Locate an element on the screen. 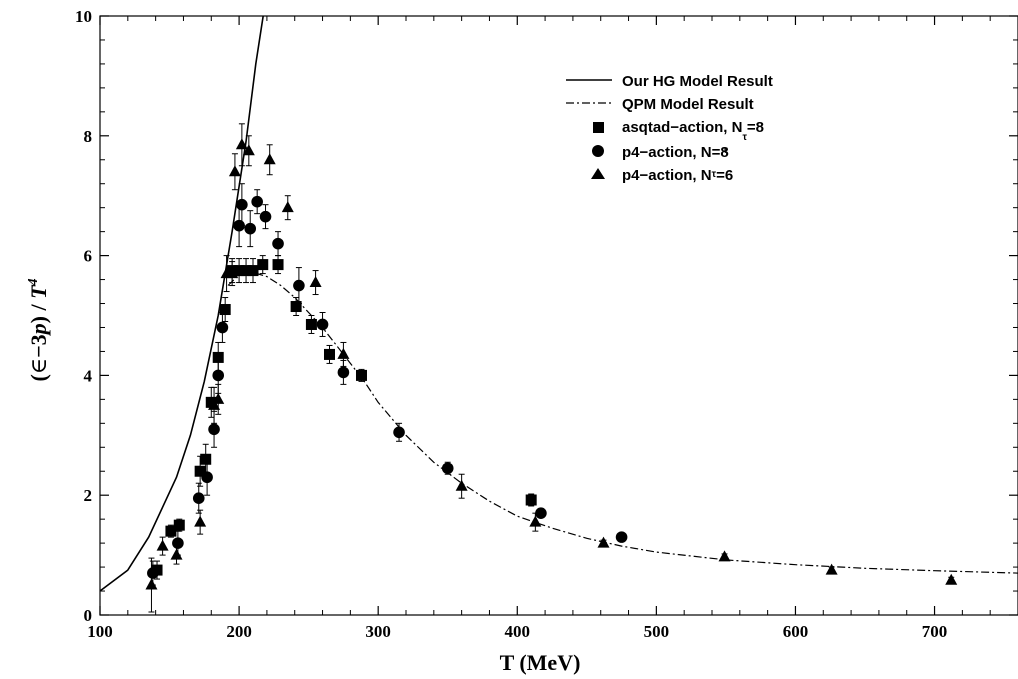 This screenshot has width=1018, height=679. legend-square-icon is located at coordinates (598, 127).